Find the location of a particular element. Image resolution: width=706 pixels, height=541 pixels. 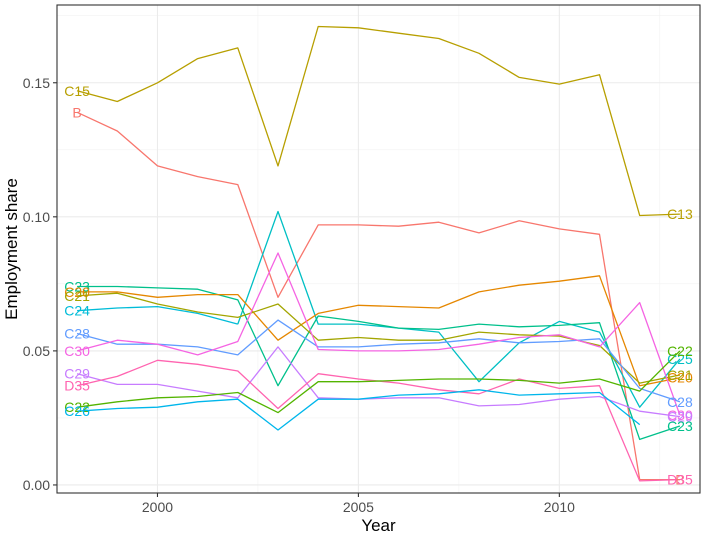

y-tick-label: 0.05 is located at coordinates (36, 351).